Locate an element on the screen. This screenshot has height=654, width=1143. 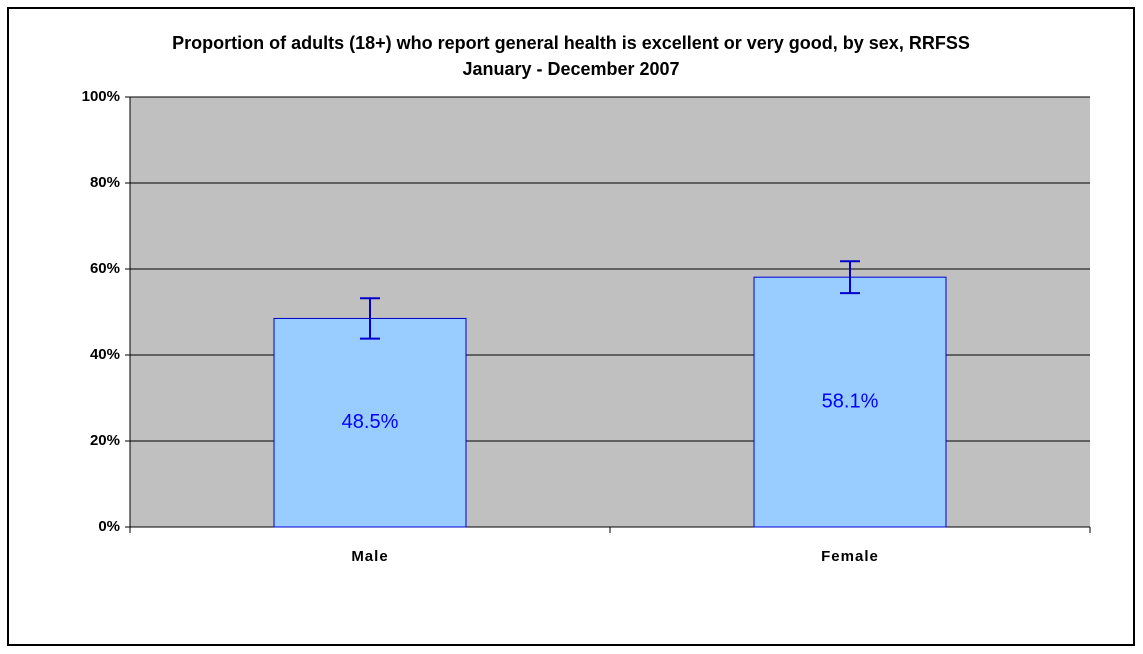
value-label: 58.1% is located at coordinates (850, 401).